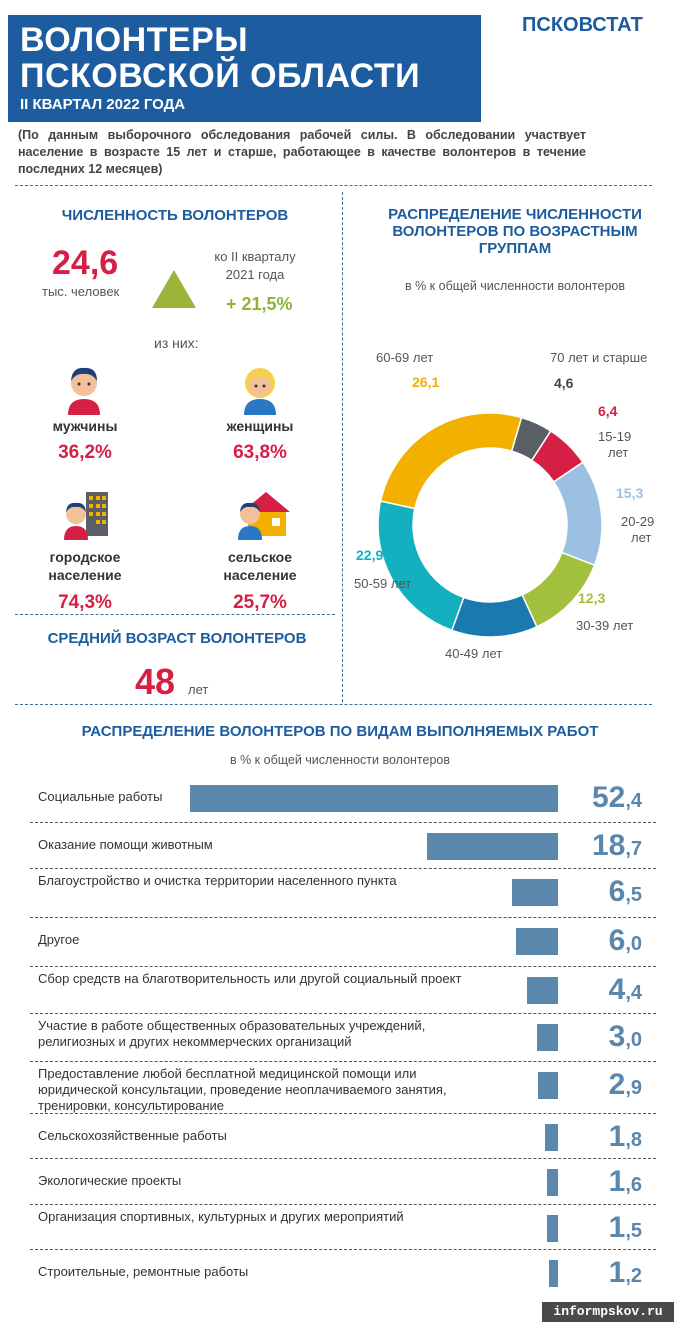  I want to click on village-person-icon, so click(264, 517).